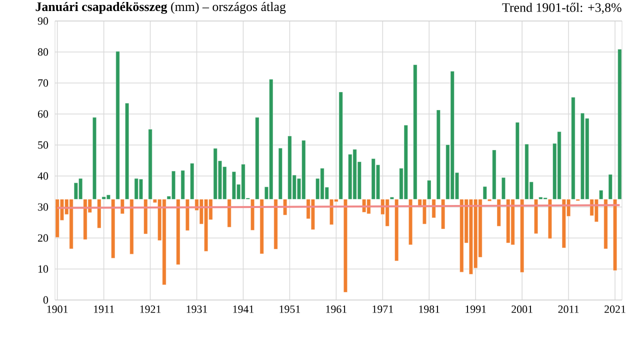 Image resolution: width=640 pixels, height=344 pixels. Describe the element at coordinates (197, 309) in the screenshot. I see `x-tick-label: 1931` at that location.